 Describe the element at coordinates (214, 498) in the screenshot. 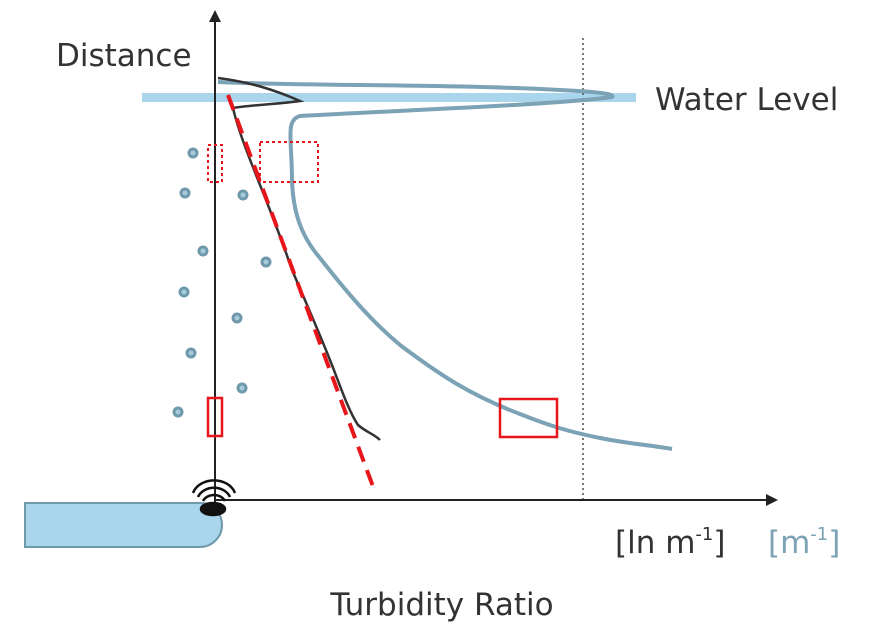

I see `sensor-signal` at that location.